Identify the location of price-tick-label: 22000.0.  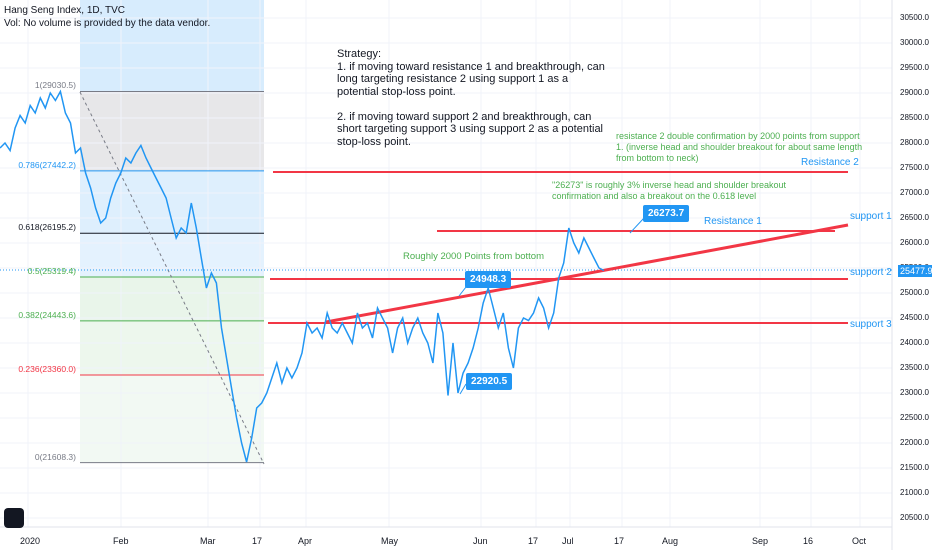
(914, 442).